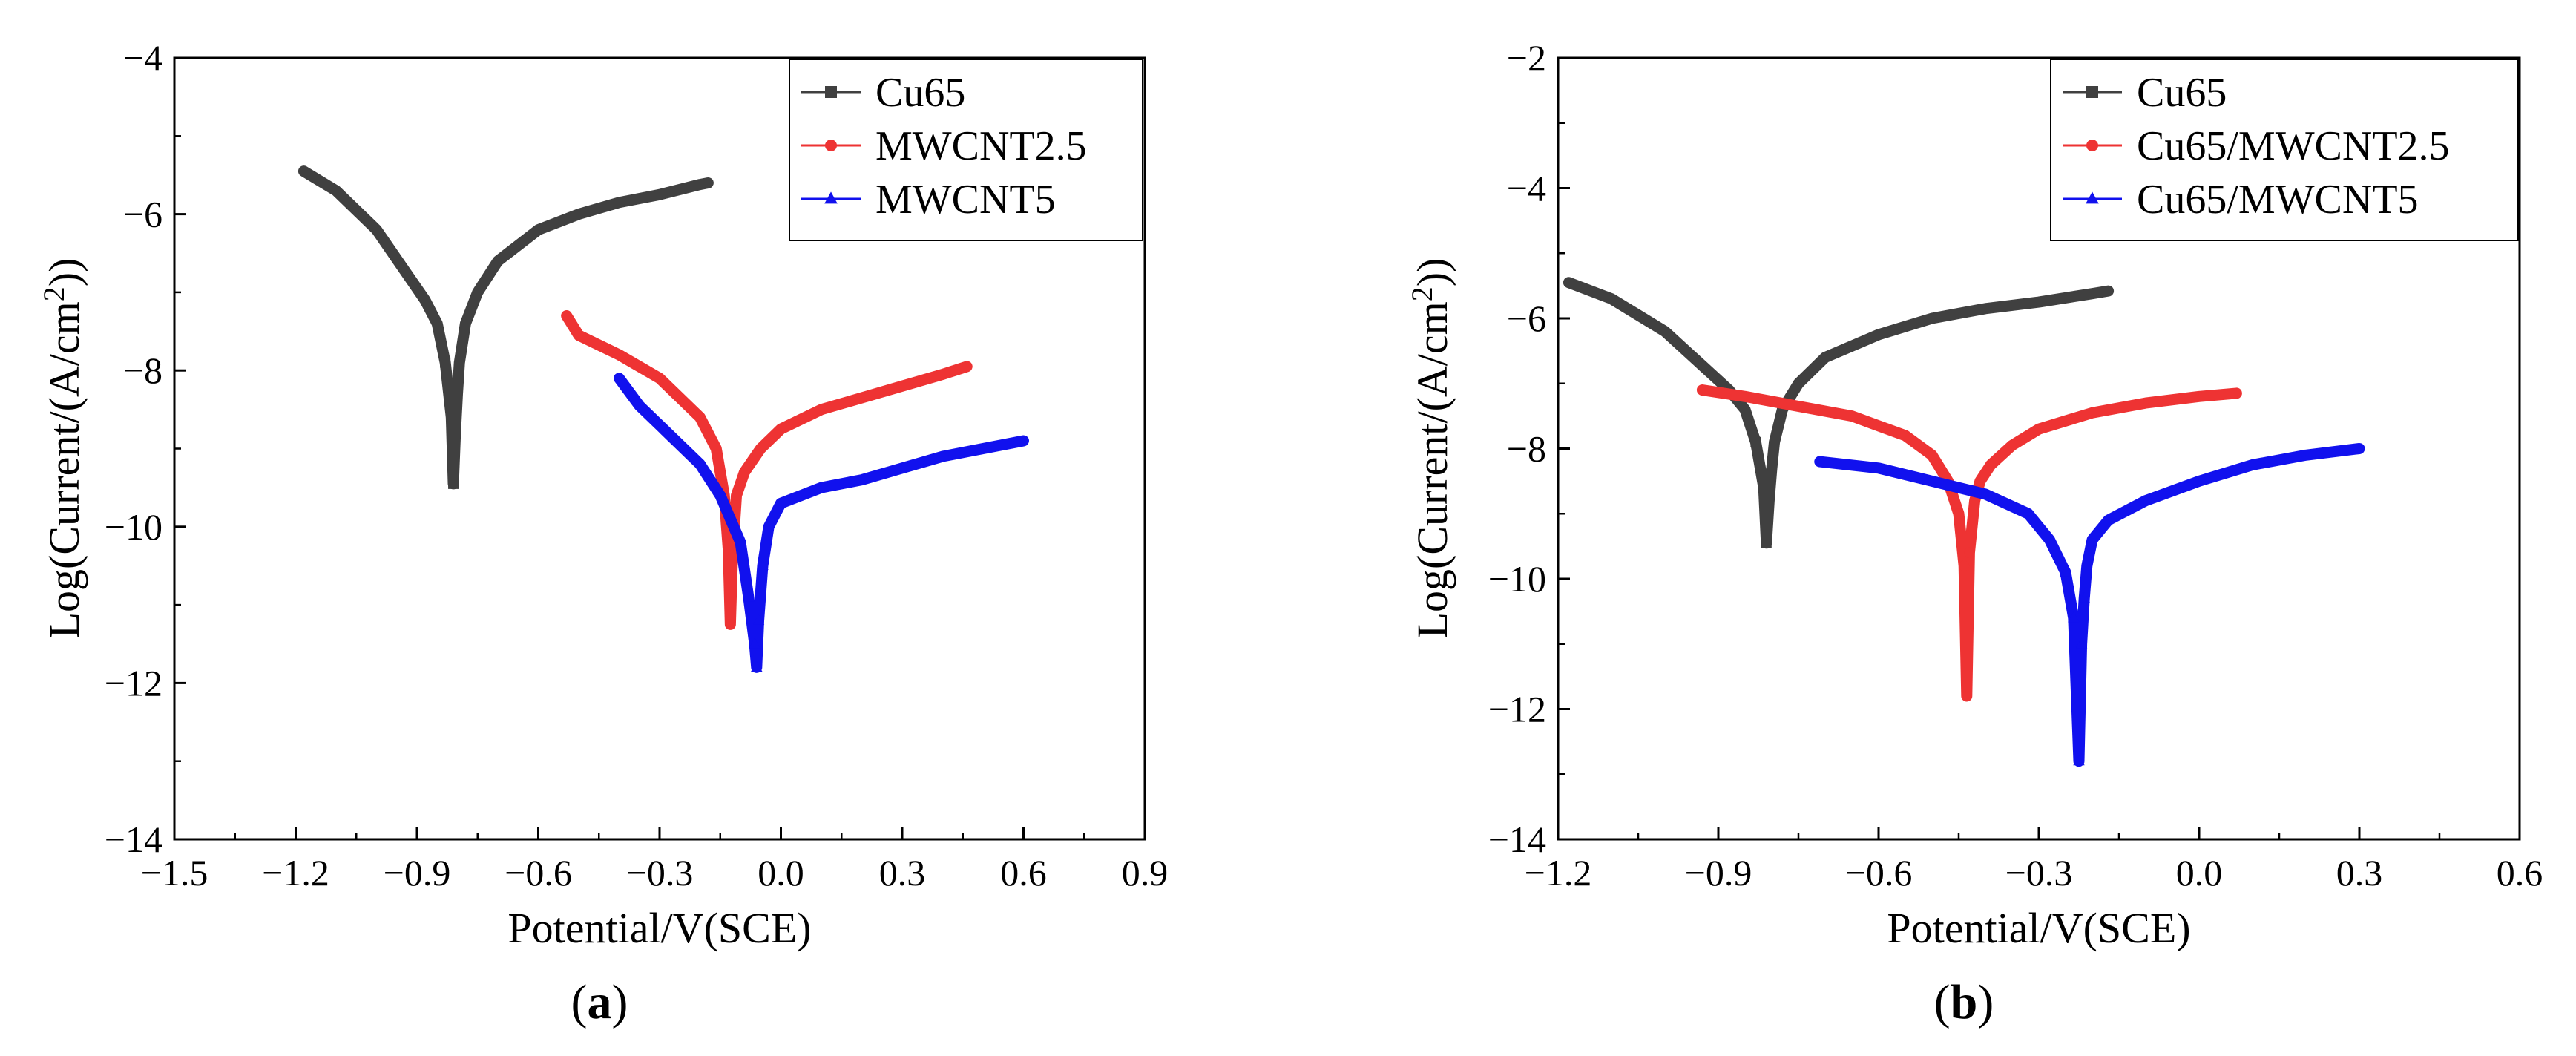 The height and width of the screenshot is (1056, 2576). I want to click on legend-label-mwcnt2-5: MWCNT2.5, so click(981, 146).